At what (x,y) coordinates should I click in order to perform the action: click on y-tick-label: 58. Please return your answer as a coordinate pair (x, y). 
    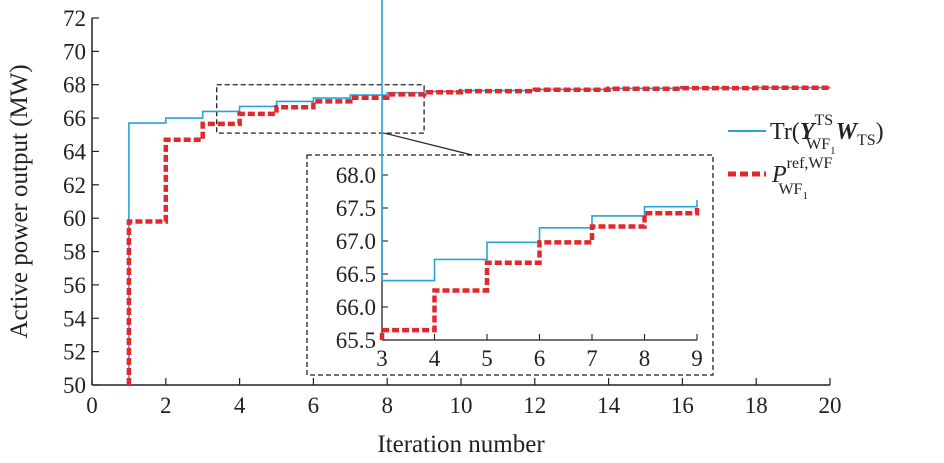
    Looking at the image, I should click on (74, 252).